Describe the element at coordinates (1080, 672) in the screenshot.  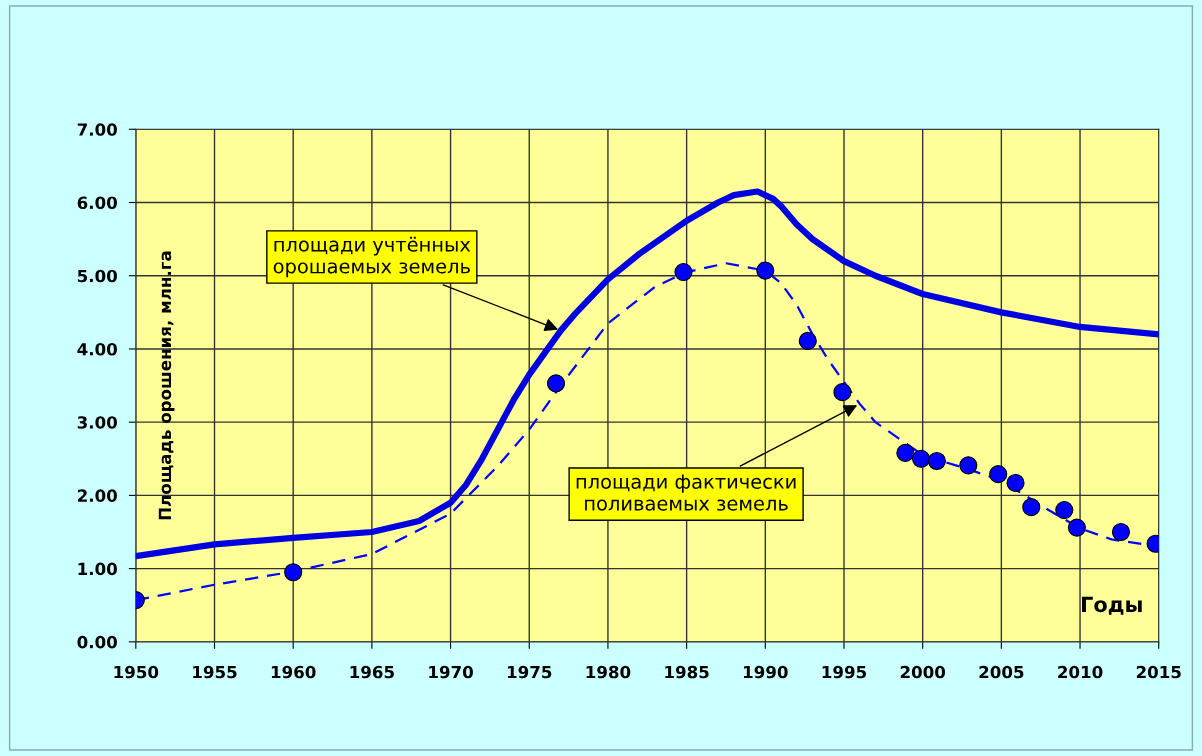
I see `x-tick-label: 2010` at that location.